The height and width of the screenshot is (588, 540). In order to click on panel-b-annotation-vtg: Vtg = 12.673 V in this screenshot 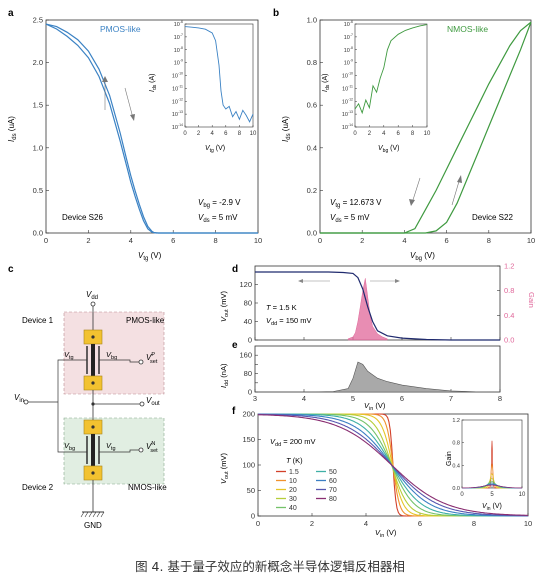, I will do `click(356, 203)`.